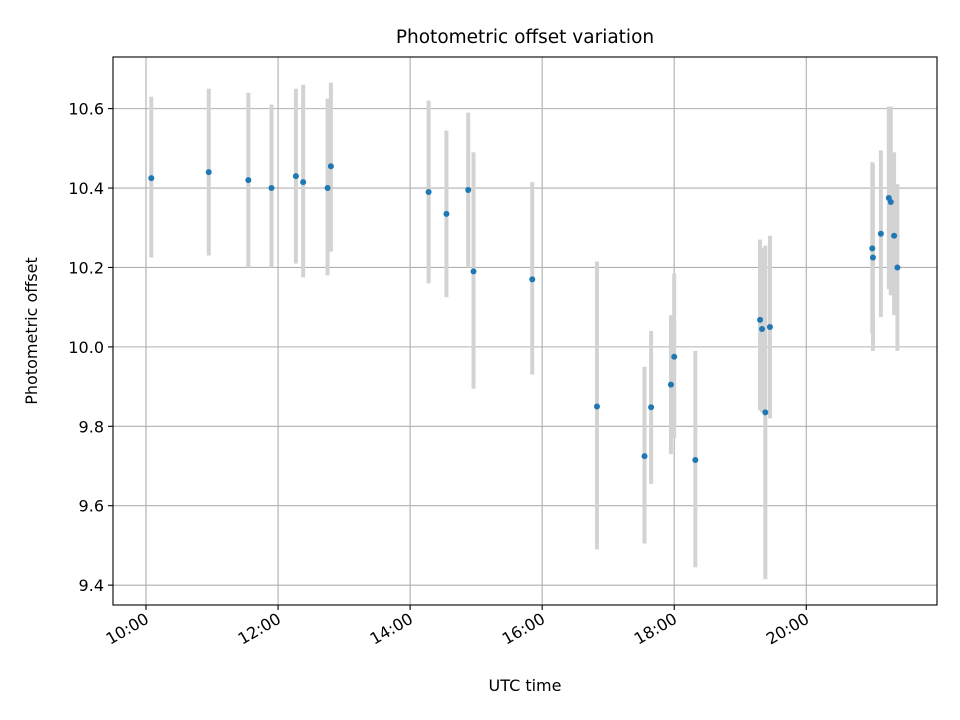 The height and width of the screenshot is (720, 960). Describe the element at coordinates (91, 506) in the screenshot. I see `y-tick-label: 9.6` at that location.